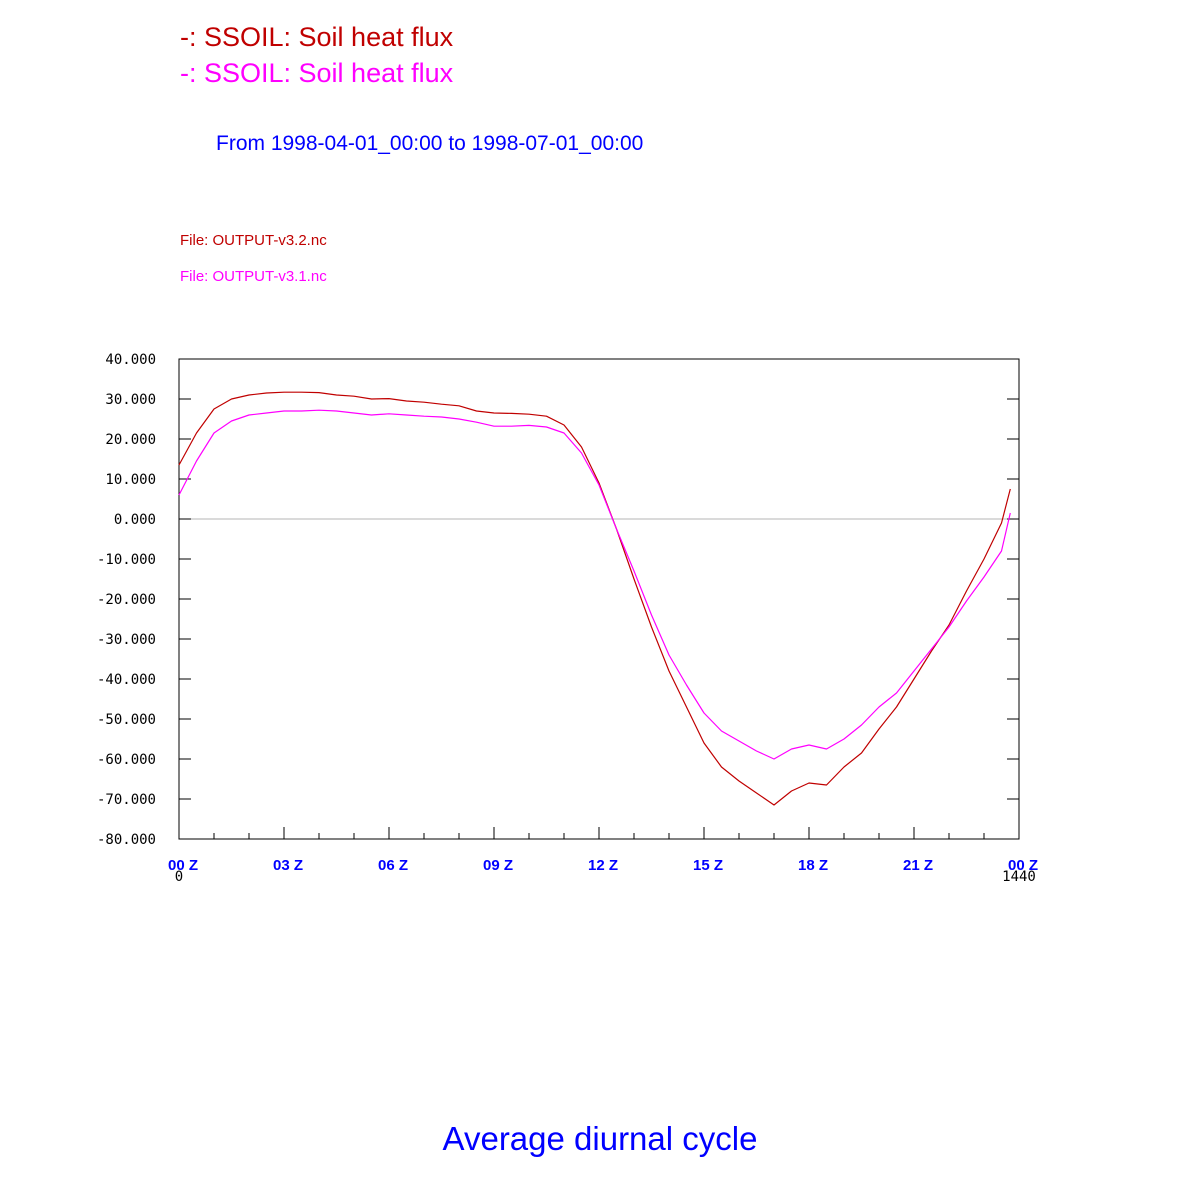 This screenshot has width=1200, height=1200. I want to click on x-tick-label: 03 Z, so click(288, 865).